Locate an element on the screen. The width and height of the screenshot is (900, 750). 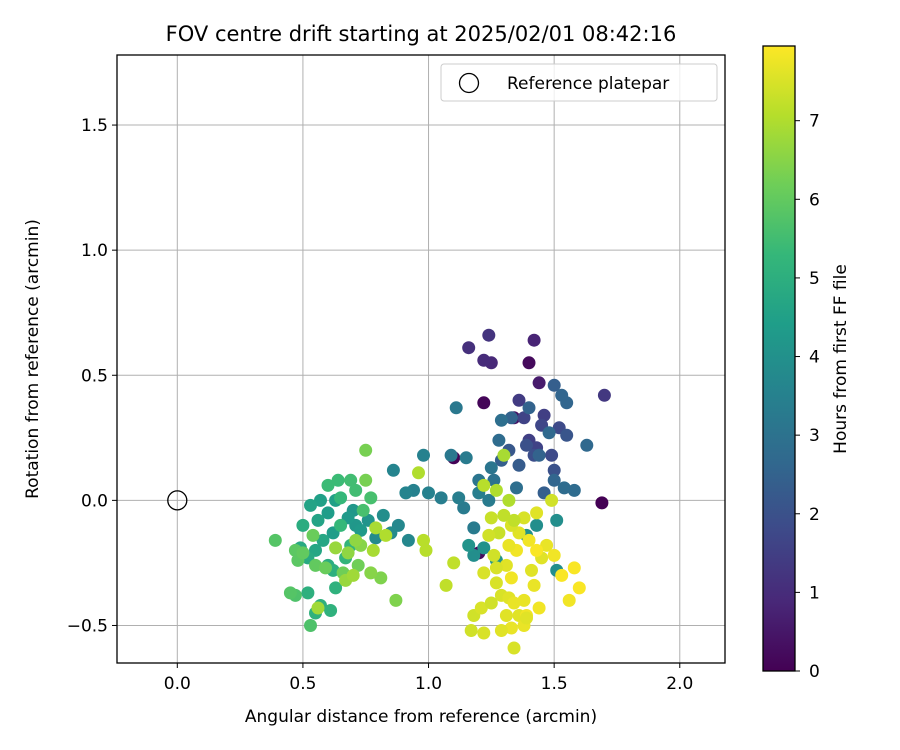
x-axis-ticks: 0.0 0.5 1.0 1.5 2.0 is located at coordinates (428, 678).